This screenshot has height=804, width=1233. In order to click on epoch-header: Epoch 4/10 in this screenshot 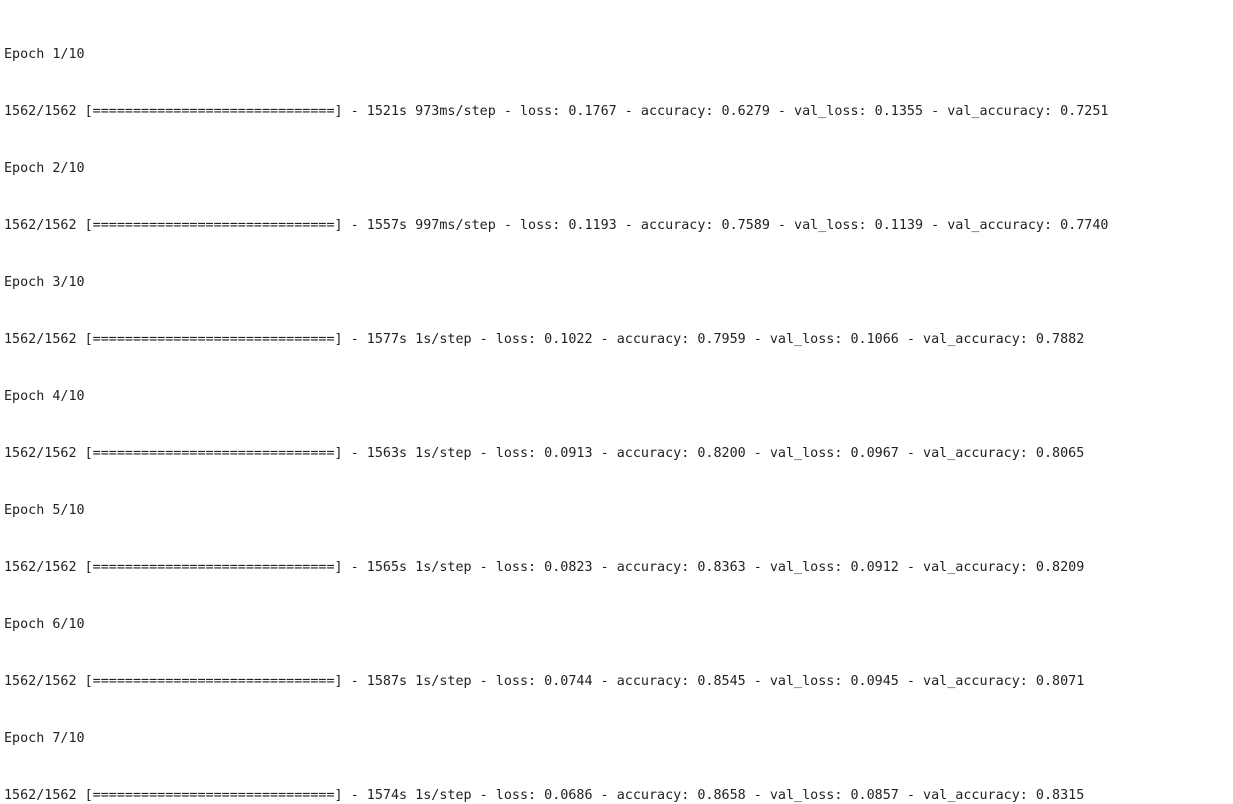, I will do `click(44, 396)`.